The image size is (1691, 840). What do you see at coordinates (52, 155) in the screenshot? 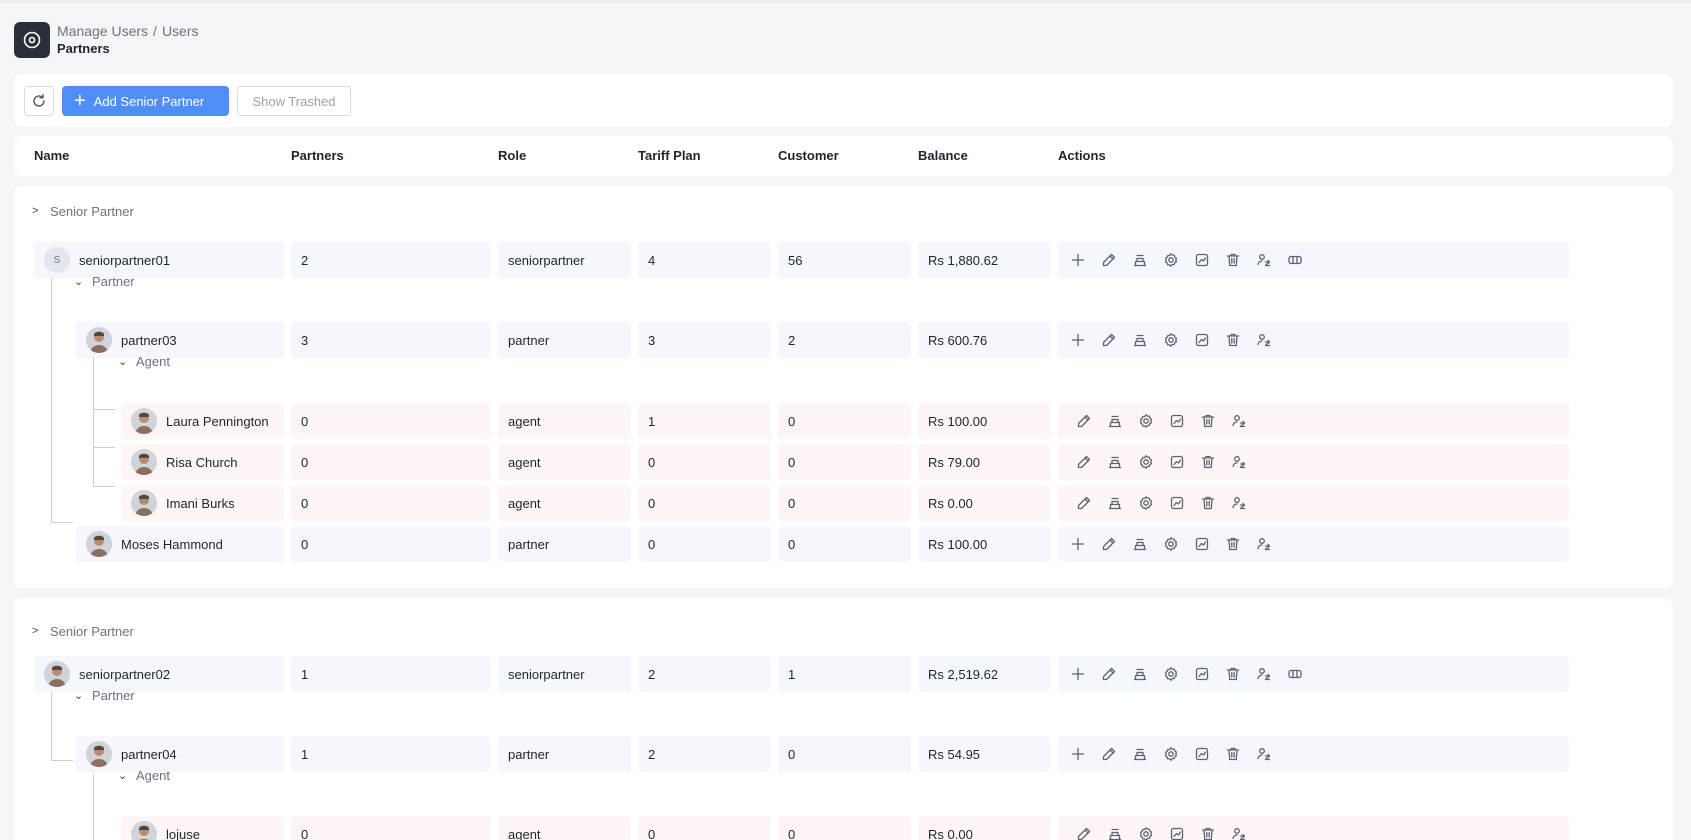
I see `column-name: Name` at bounding box center [52, 155].